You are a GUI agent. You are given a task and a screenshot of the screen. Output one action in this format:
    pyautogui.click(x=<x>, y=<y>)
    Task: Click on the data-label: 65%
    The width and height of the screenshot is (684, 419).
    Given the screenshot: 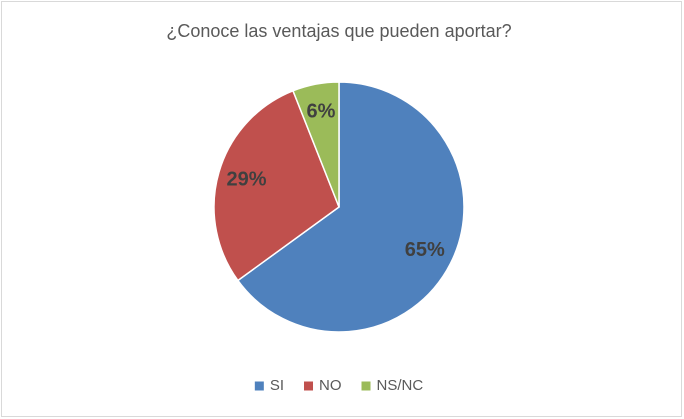 What is the action you would take?
    pyautogui.click(x=425, y=250)
    